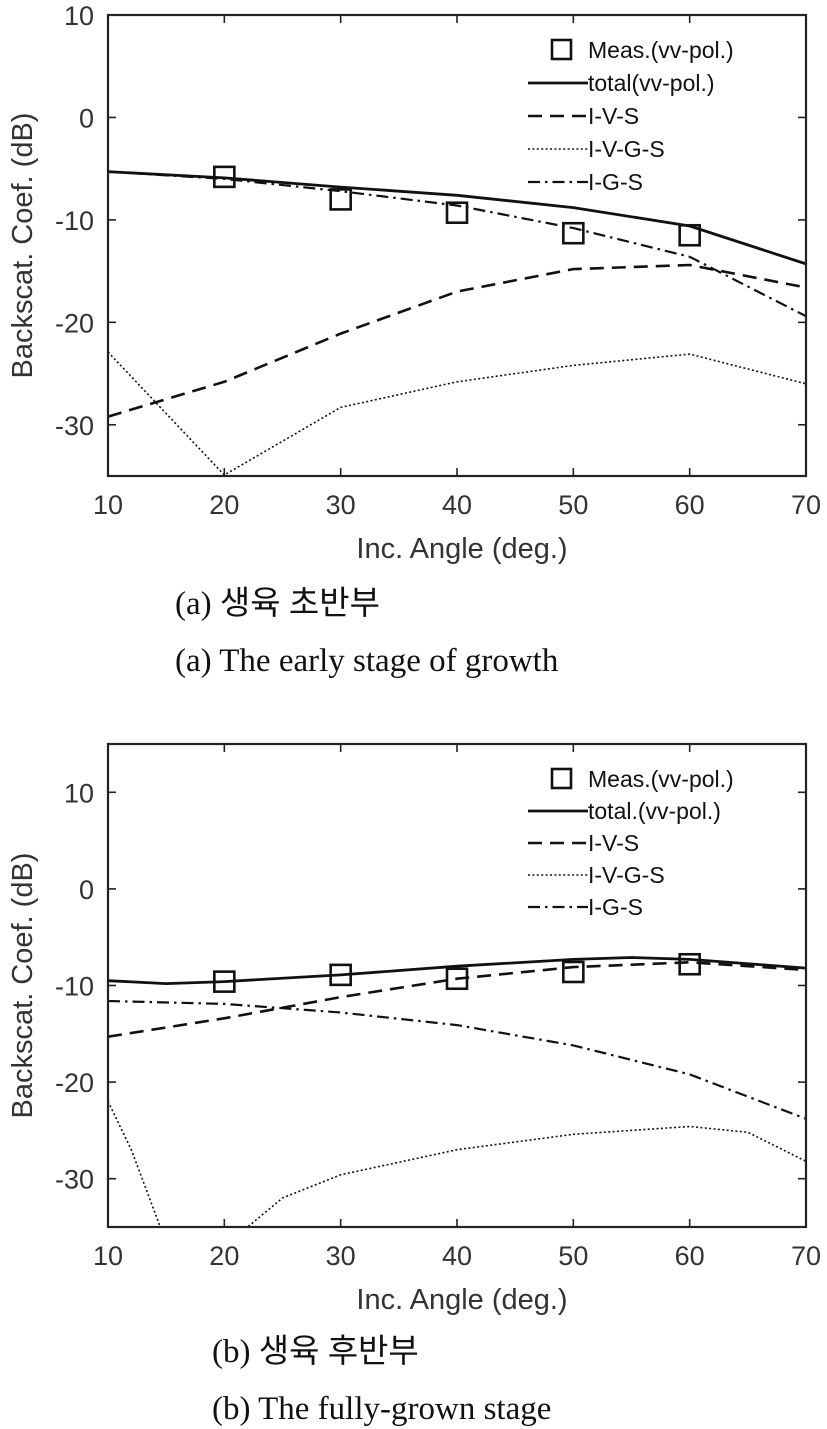  What do you see at coordinates (651, 83) in the screenshot?
I see `legend-entry-label: total(vv-pol.)` at bounding box center [651, 83].